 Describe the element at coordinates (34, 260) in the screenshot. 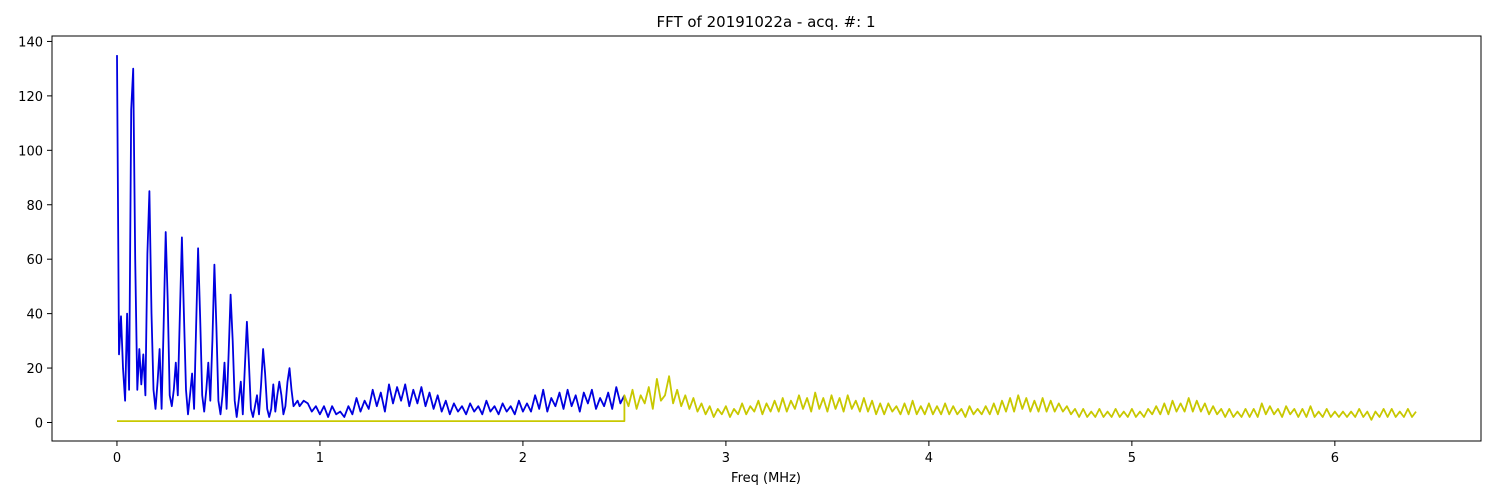

I see `y-tick-label: 60` at that location.